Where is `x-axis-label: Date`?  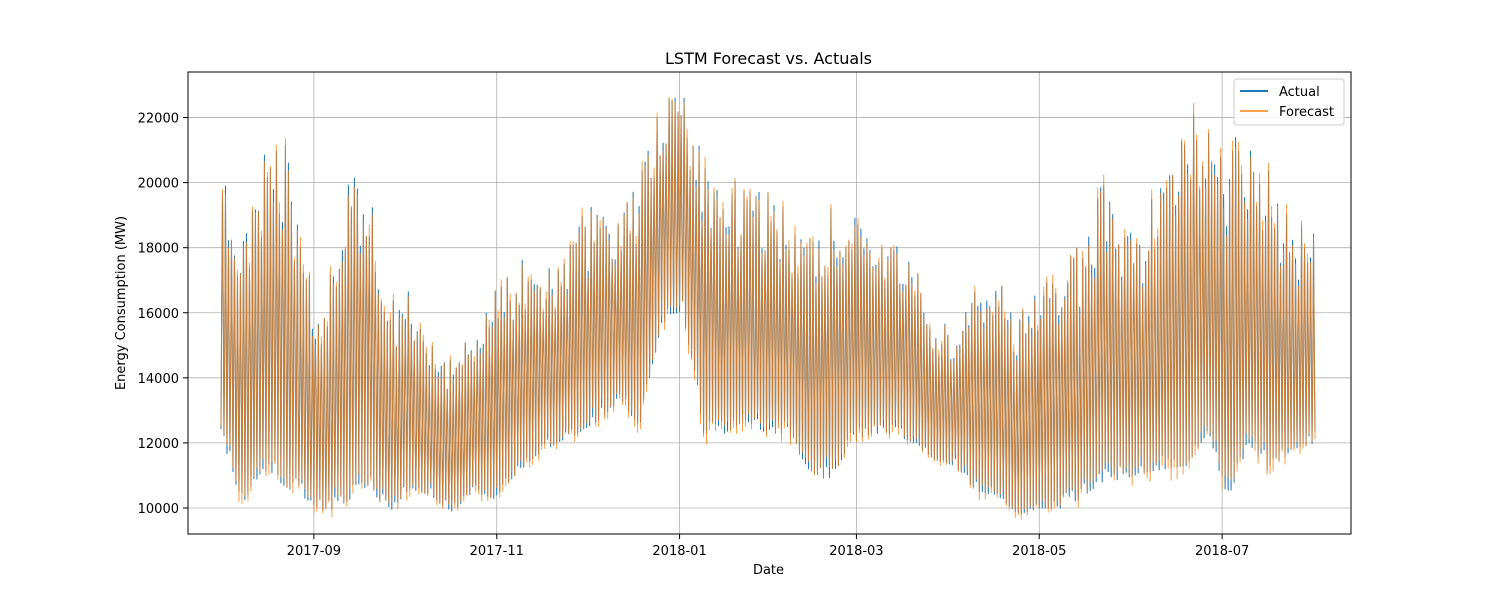
x-axis-label: Date is located at coordinates (768, 570).